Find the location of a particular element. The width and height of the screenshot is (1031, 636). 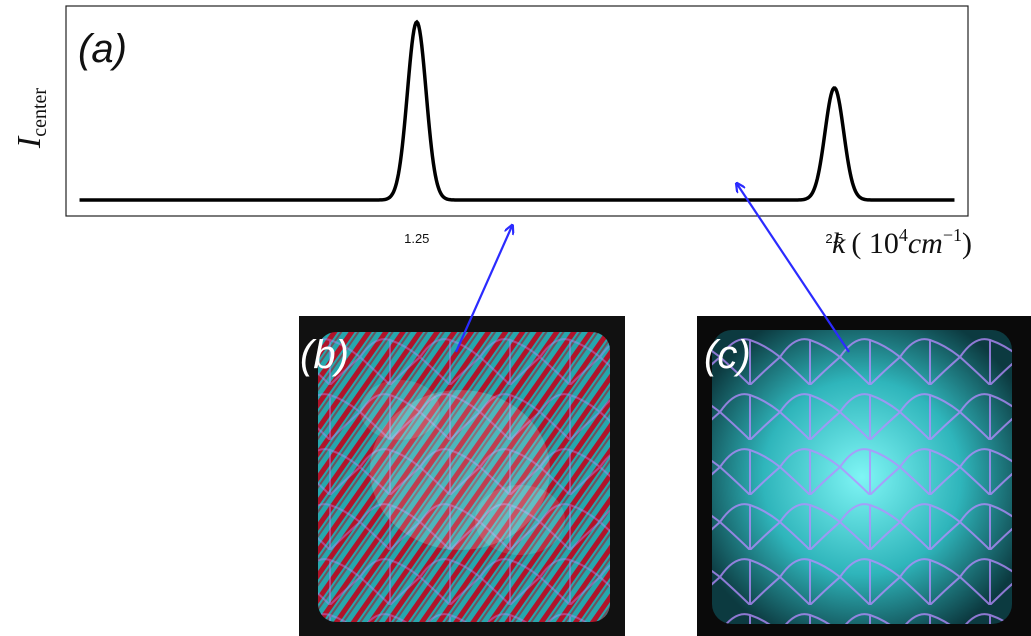

x-axis-ticks: 1.25 2.5 is located at coordinates (623, 238).